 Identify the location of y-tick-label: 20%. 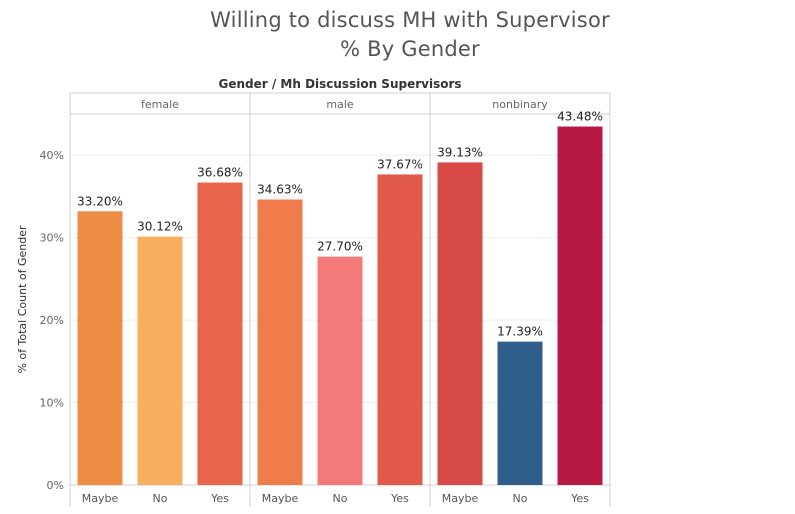
(52, 320).